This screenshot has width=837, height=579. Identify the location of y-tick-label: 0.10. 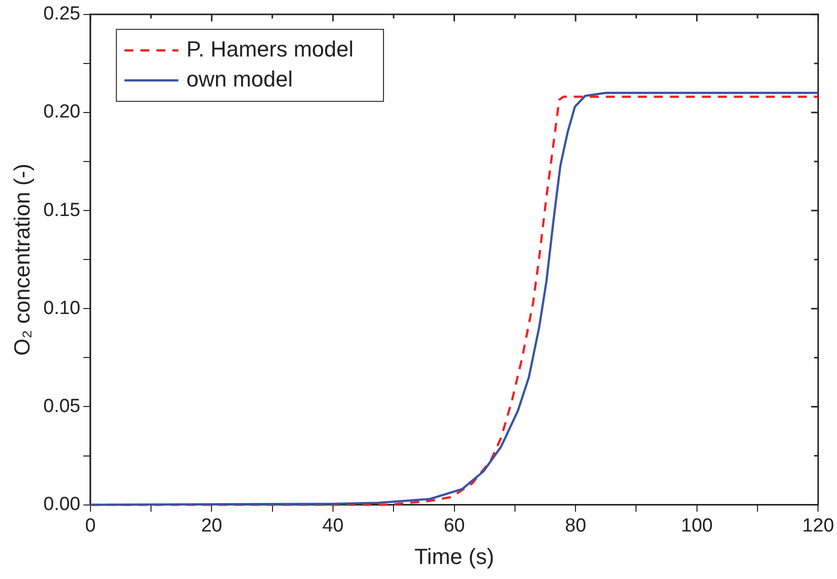
(61, 308).